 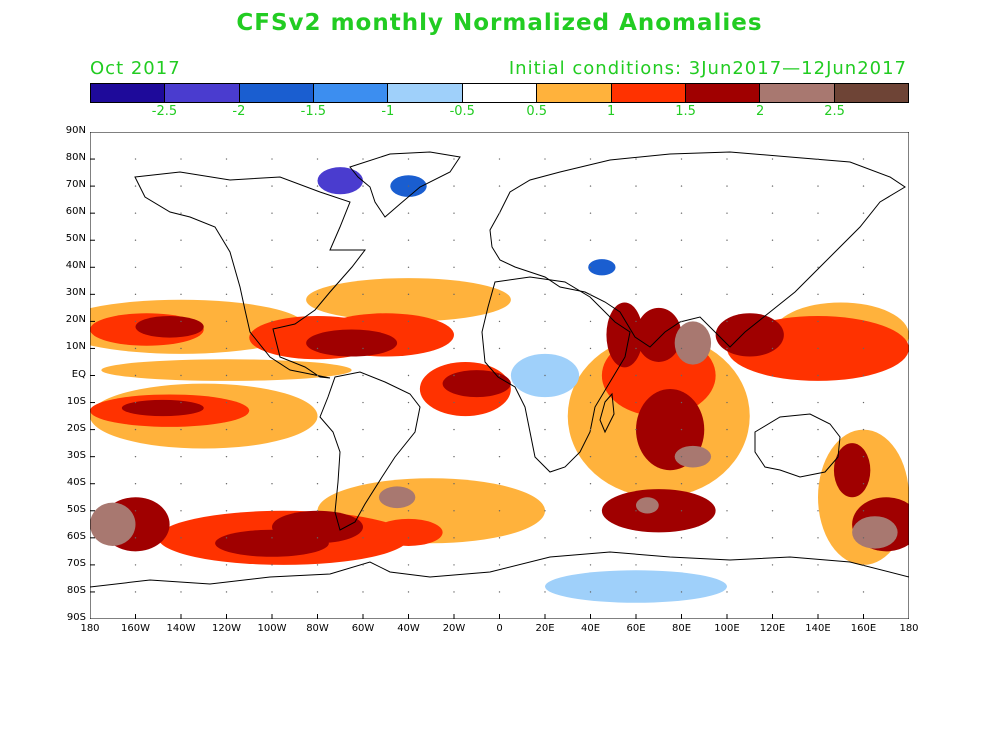 What do you see at coordinates (370, 451) in the screenshot?
I see `coastline-south-america` at bounding box center [370, 451].